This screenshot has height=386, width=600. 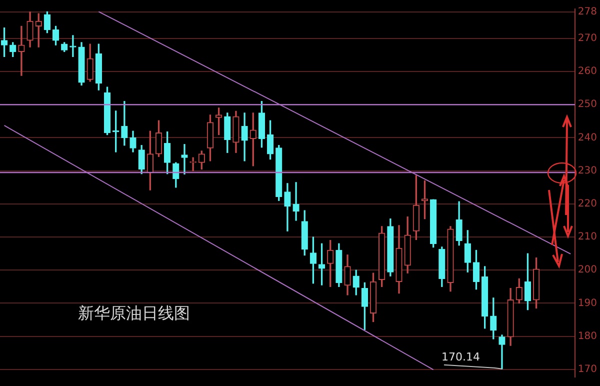 What do you see at coordinates (588, 336) in the screenshot?
I see `y-tick-label: 180` at bounding box center [588, 336].